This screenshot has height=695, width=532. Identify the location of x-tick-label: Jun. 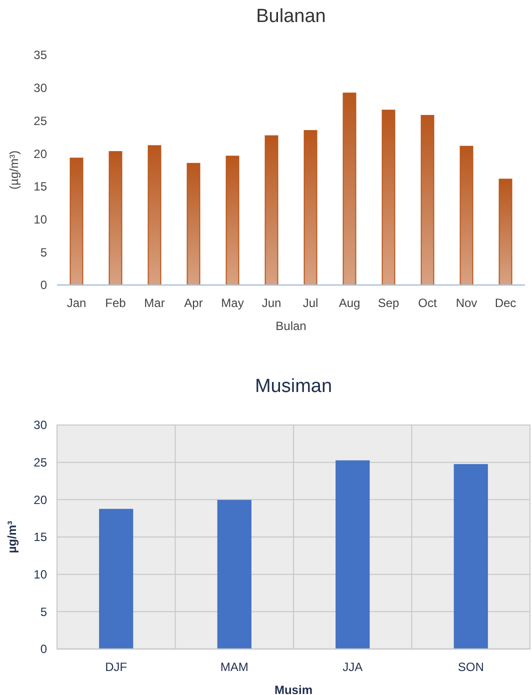
(272, 303).